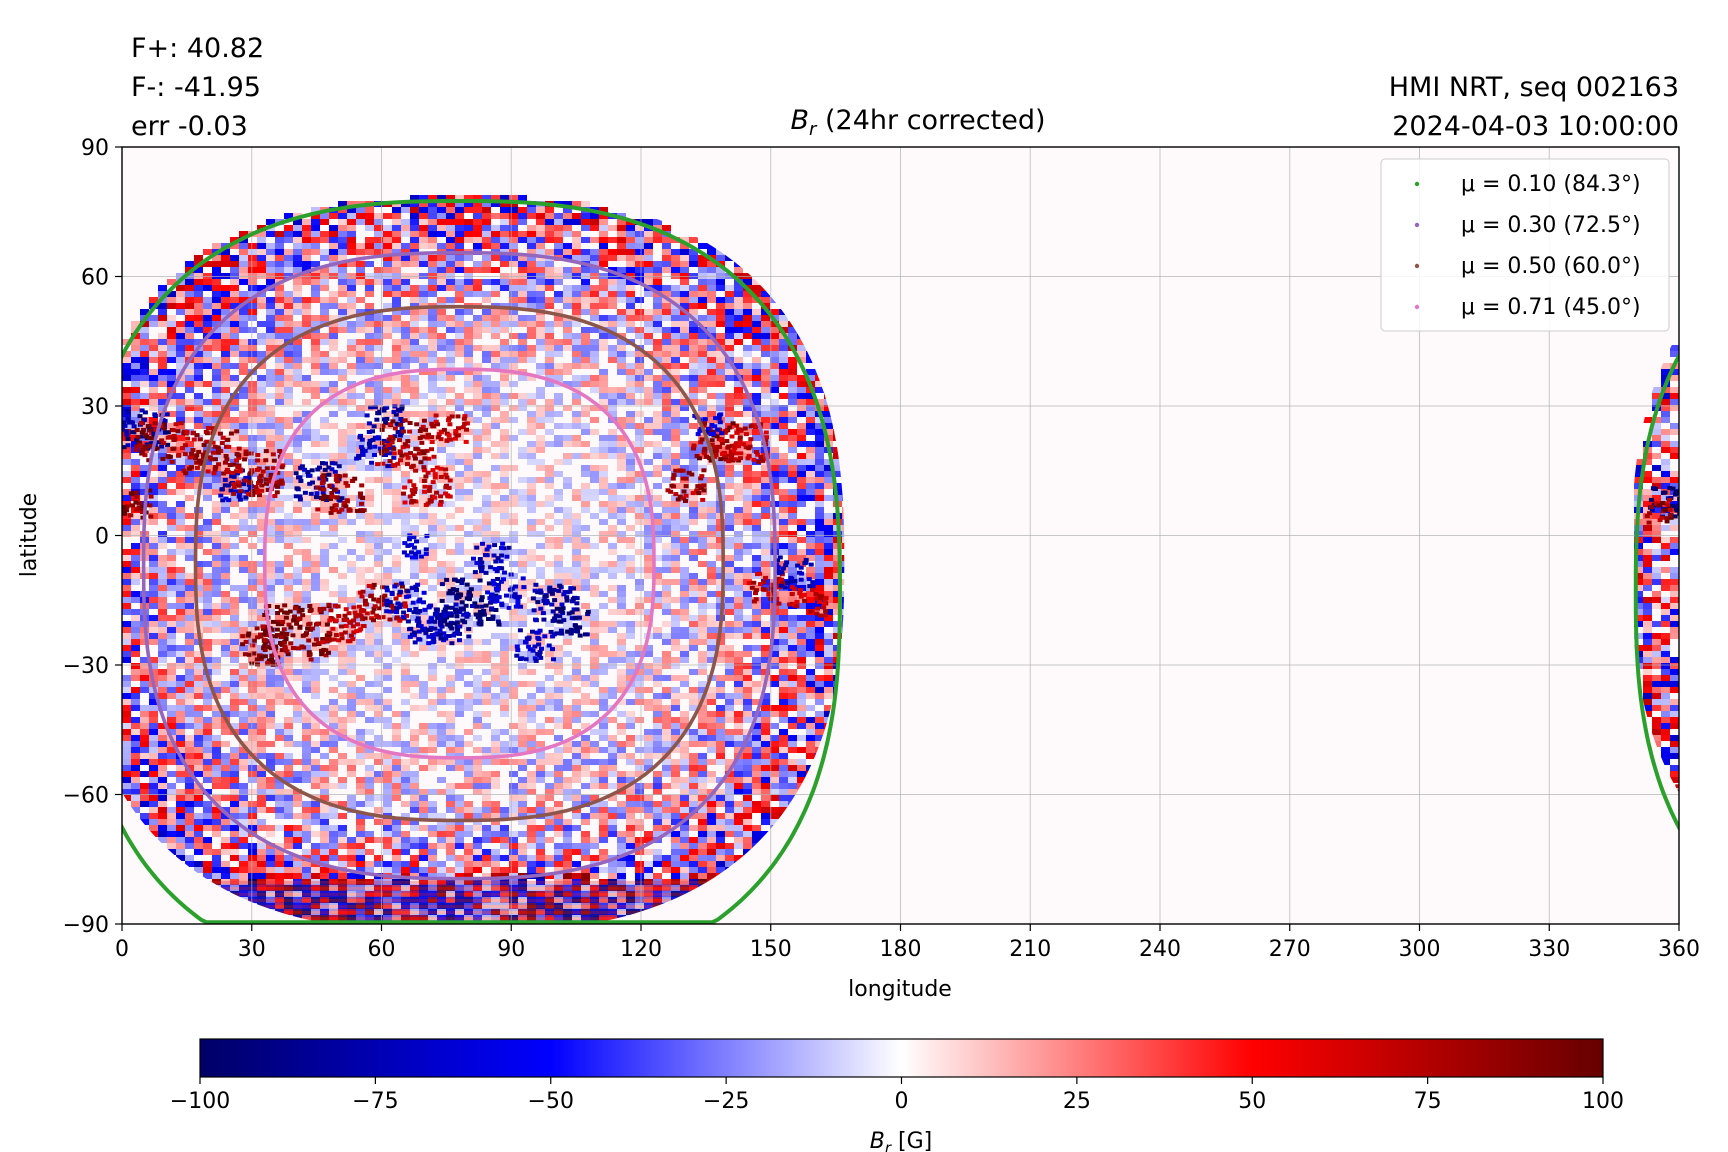  Describe the element at coordinates (1290, 949) in the screenshot. I see `x-tick-label: 270` at that location.